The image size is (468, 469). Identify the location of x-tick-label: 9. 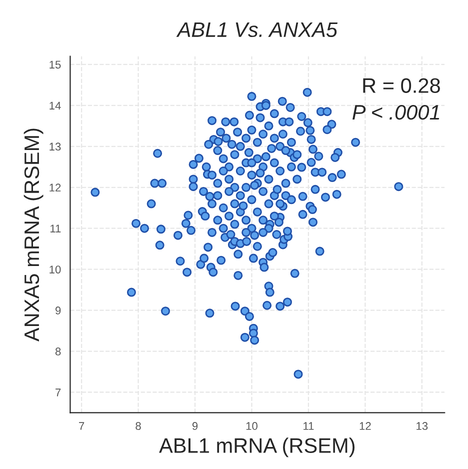
(195, 426).